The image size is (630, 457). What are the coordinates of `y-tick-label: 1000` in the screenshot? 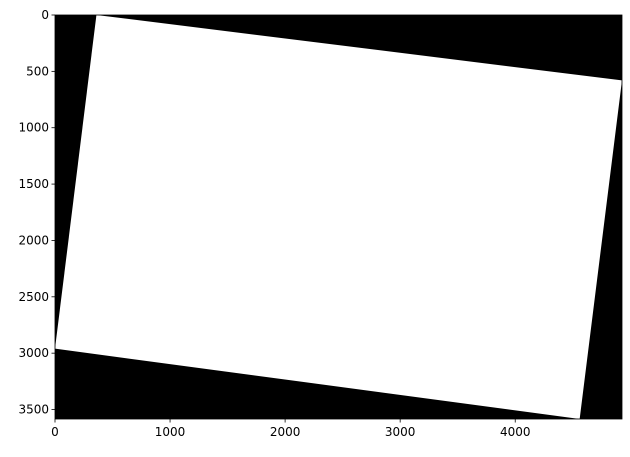 It's located at (33, 128).